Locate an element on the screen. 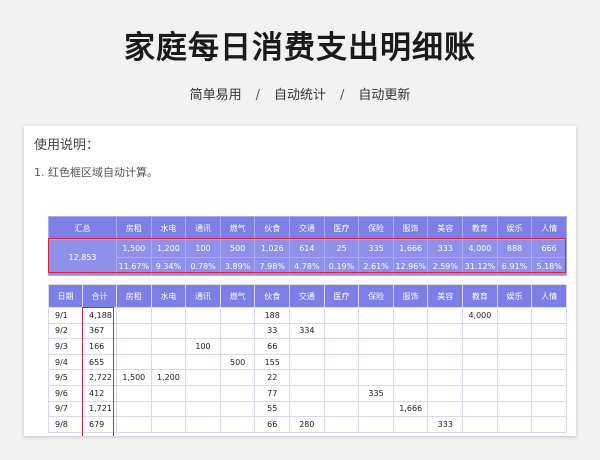 The width and height of the screenshot is (600, 460). category-header: 伙食 is located at coordinates (272, 228).